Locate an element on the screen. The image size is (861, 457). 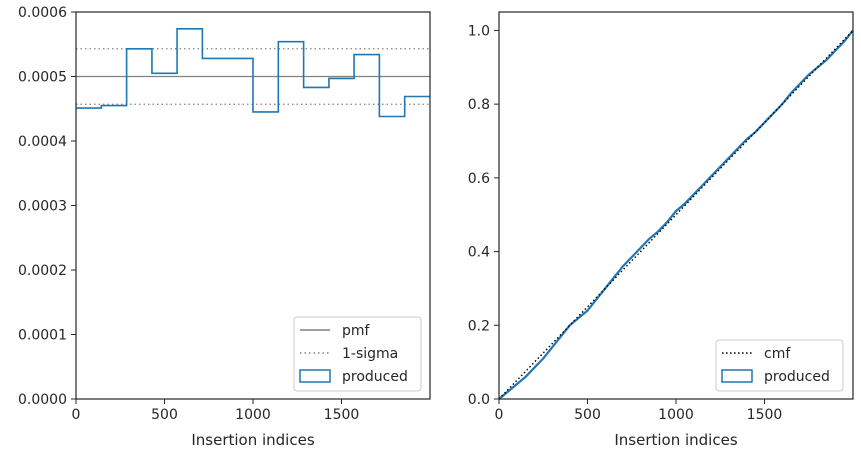
pmf-y-tick-label: 0.0000 is located at coordinates (42, 400).